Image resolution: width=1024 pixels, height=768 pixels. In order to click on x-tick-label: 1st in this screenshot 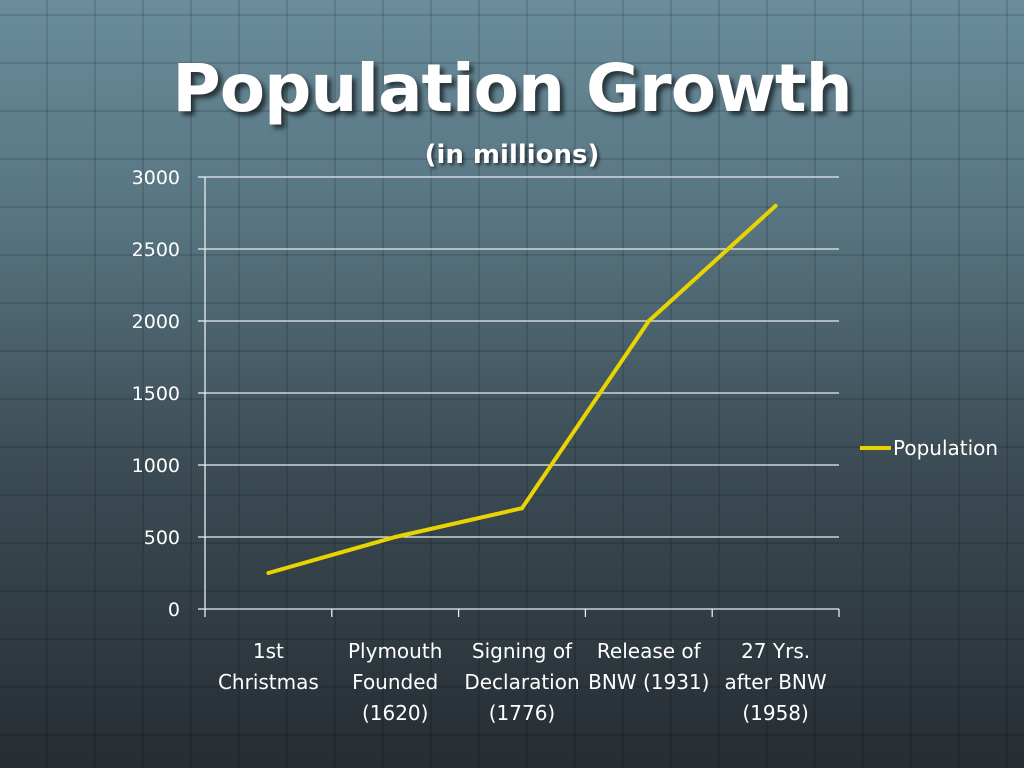, I will do `click(268, 651)`.